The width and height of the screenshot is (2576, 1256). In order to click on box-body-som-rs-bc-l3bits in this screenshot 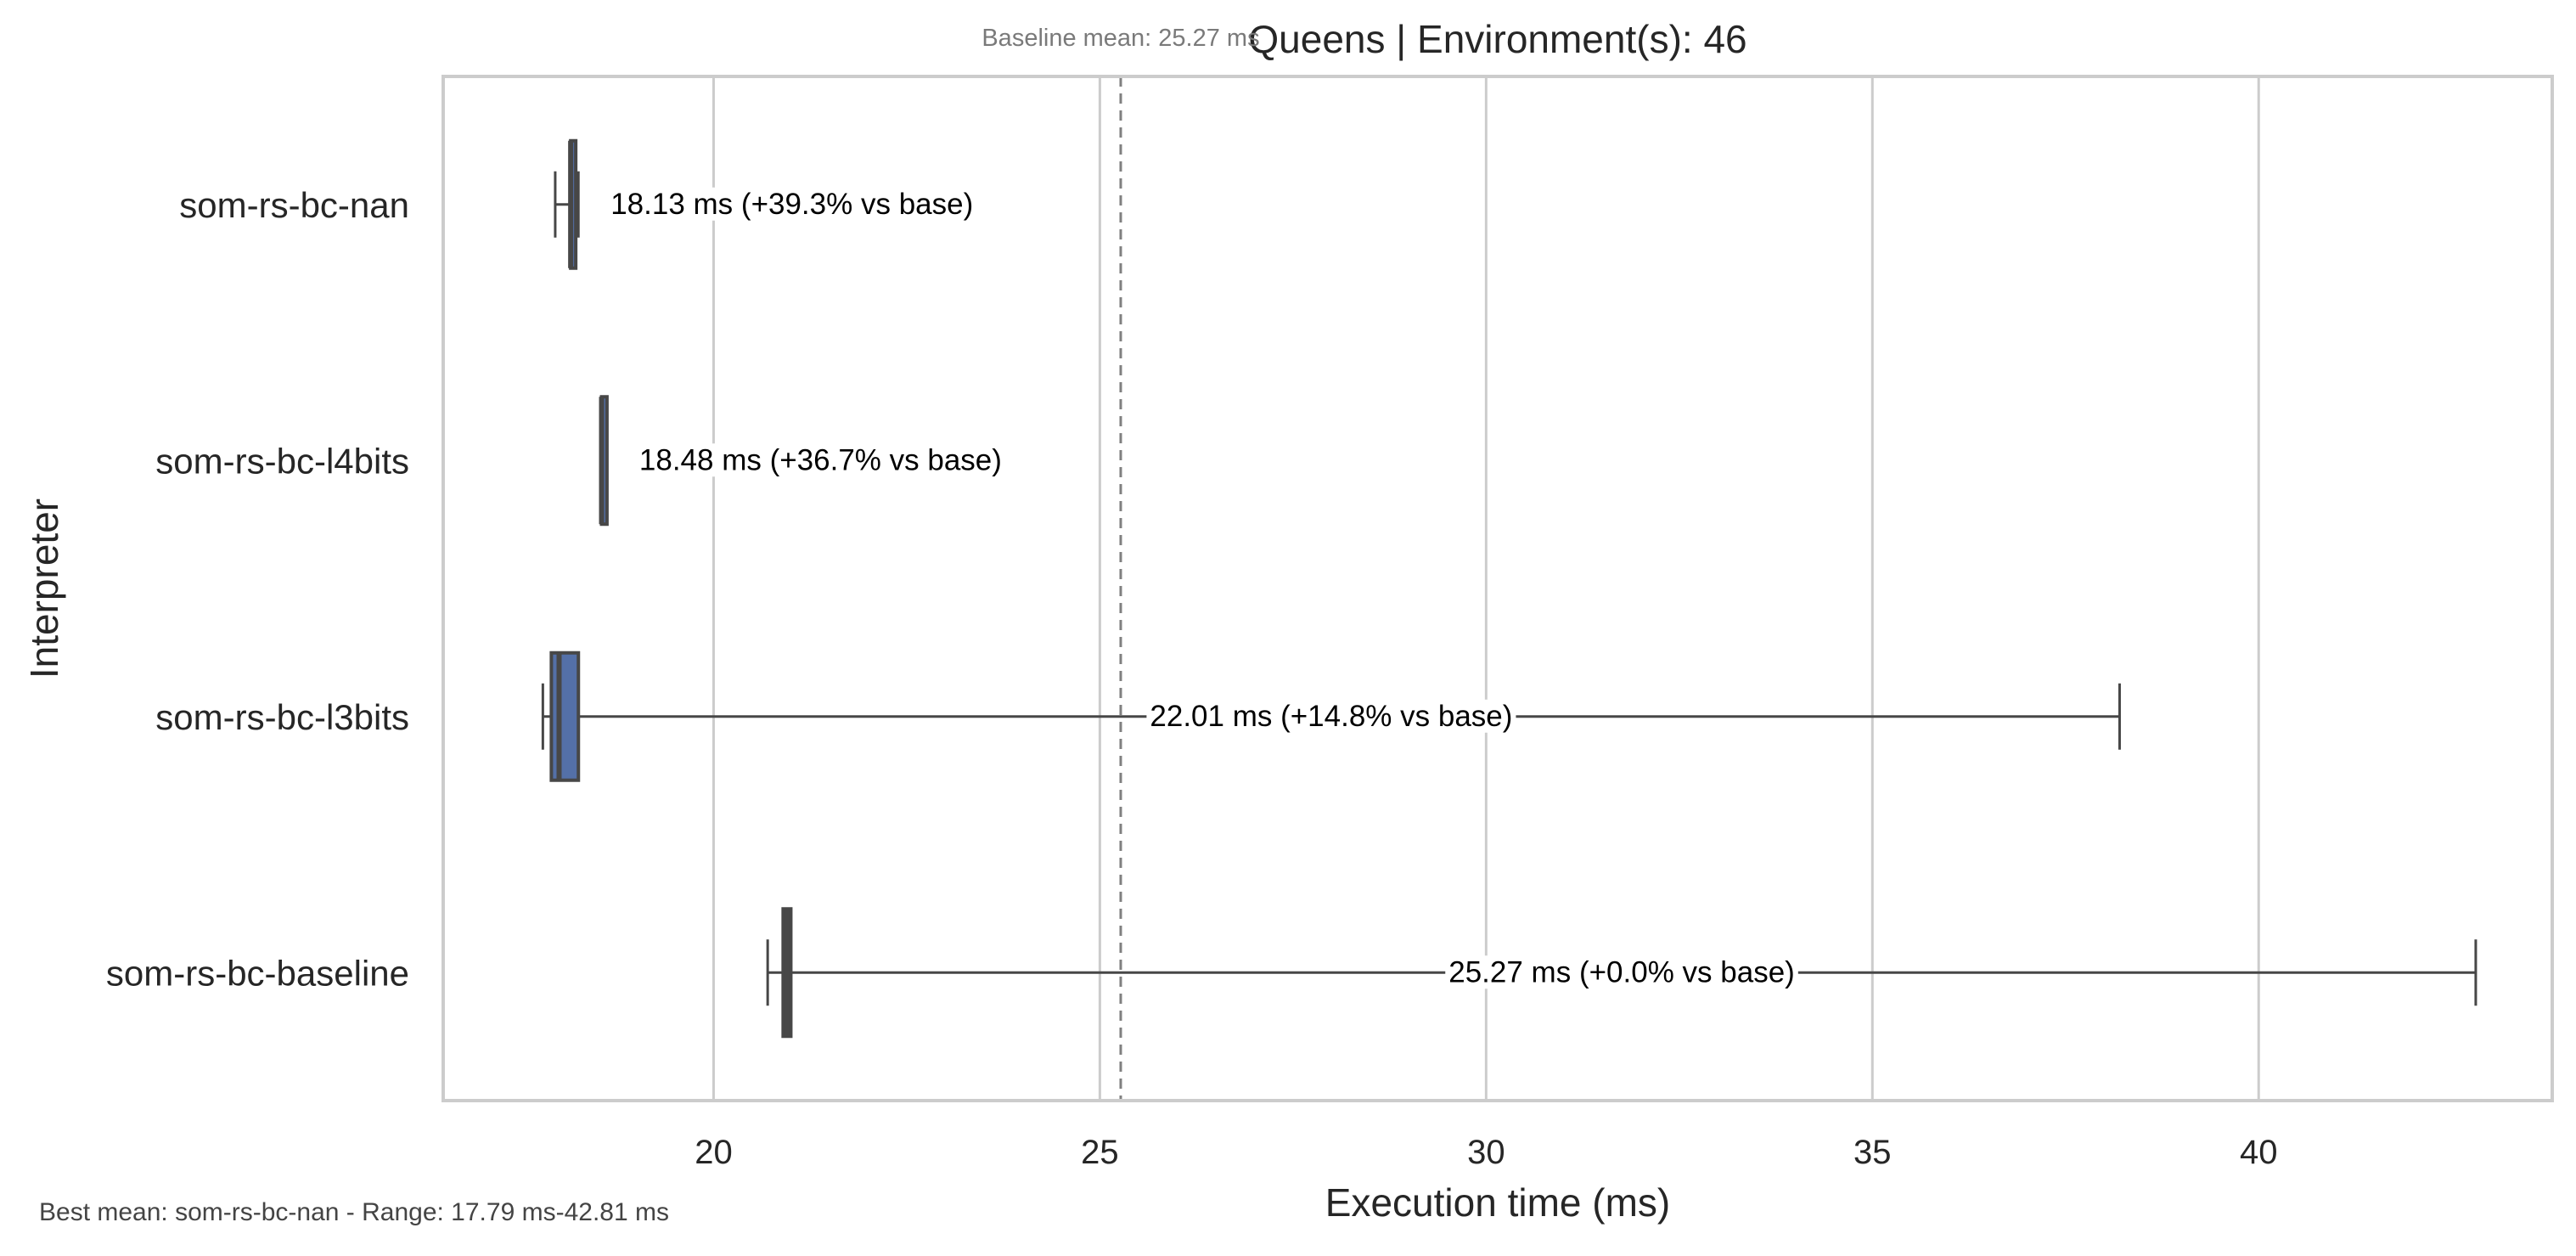, I will do `click(565, 716)`.